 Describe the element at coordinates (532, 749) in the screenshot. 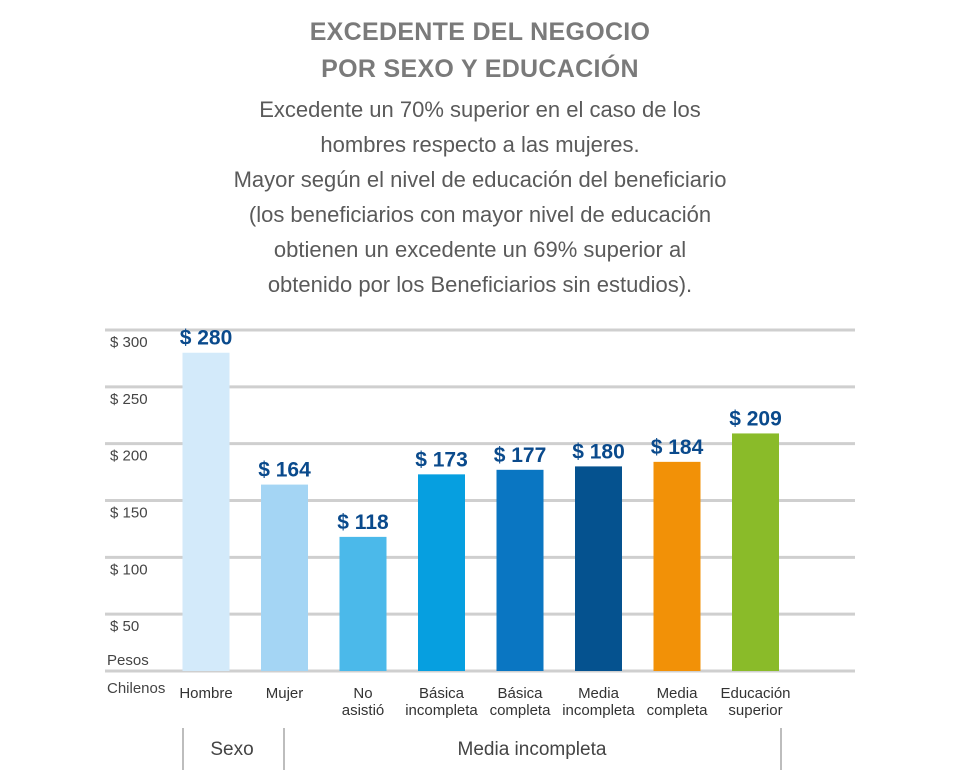

I see `group-label: Media incompleta` at that location.